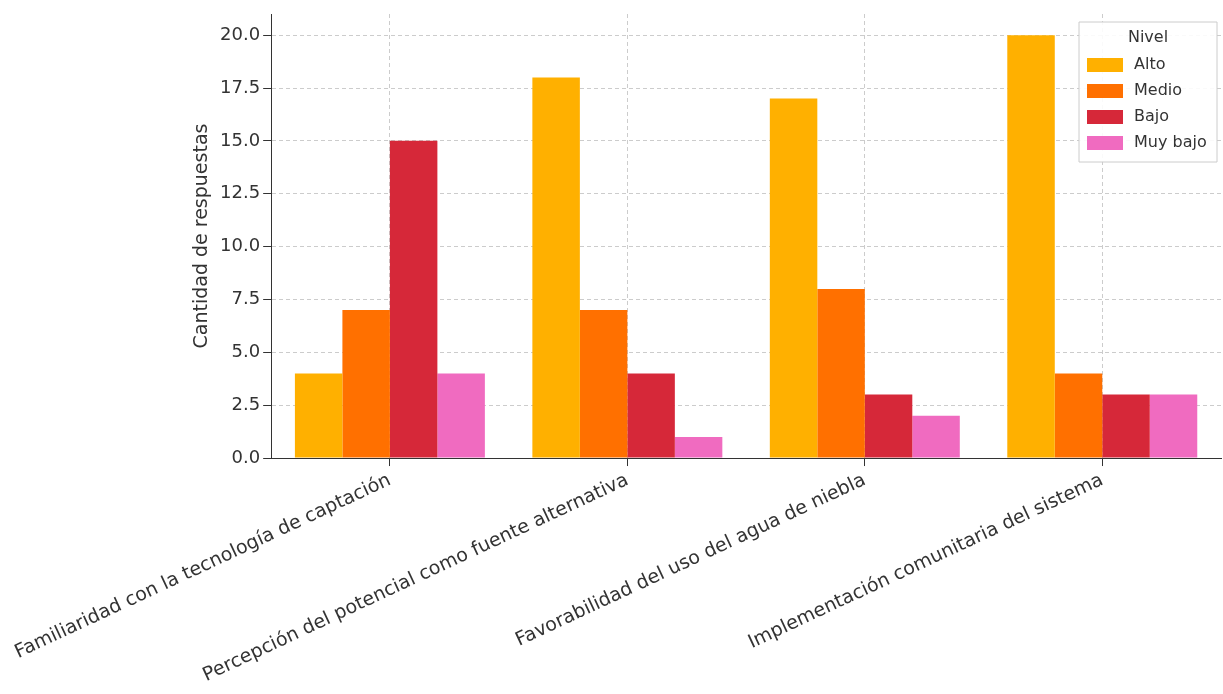 This screenshot has height=694, width=1223. What do you see at coordinates (240, 86) in the screenshot?
I see `y-tick-label: 17.5` at bounding box center [240, 86].